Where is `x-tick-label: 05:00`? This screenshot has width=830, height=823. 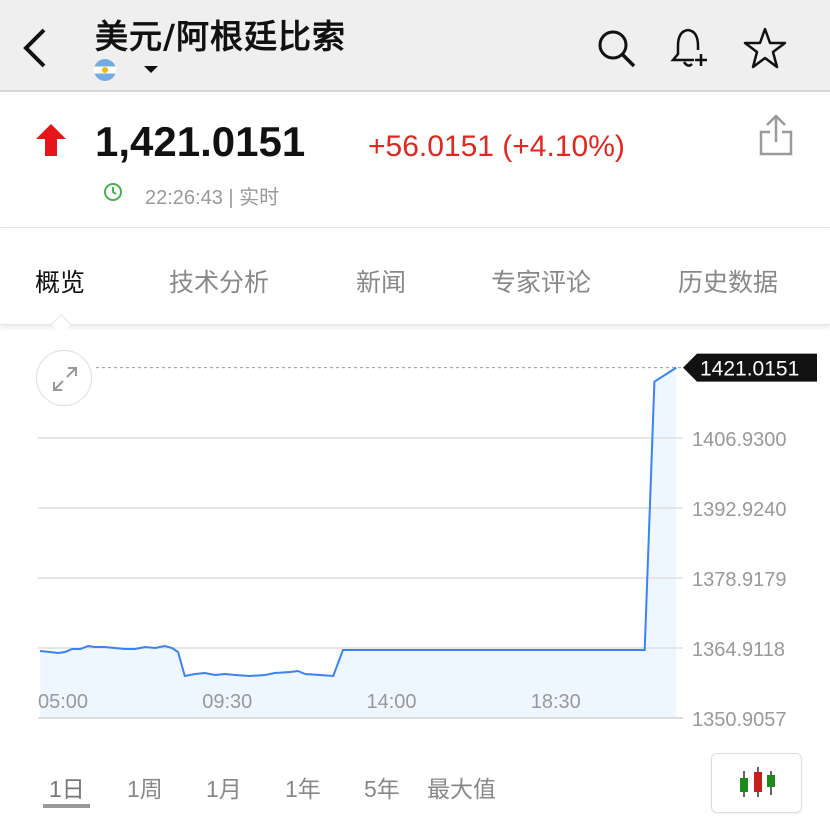
x-tick-label: 05:00 is located at coordinates (63, 702).